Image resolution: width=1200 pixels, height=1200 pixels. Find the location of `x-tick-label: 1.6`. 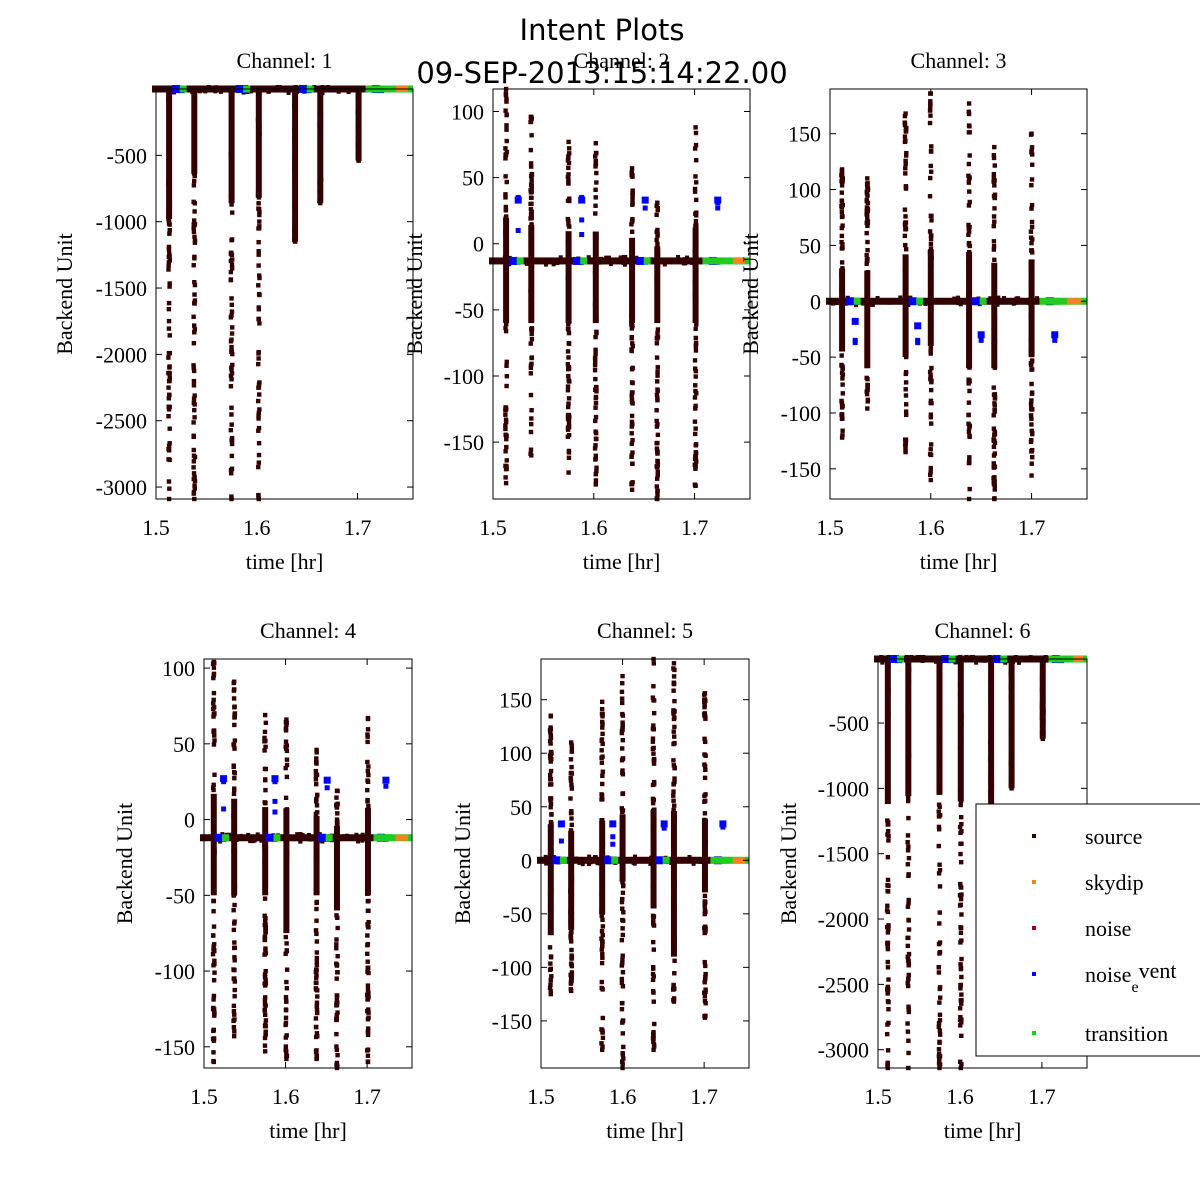

x-tick-label: 1.6 is located at coordinates (960, 1096).